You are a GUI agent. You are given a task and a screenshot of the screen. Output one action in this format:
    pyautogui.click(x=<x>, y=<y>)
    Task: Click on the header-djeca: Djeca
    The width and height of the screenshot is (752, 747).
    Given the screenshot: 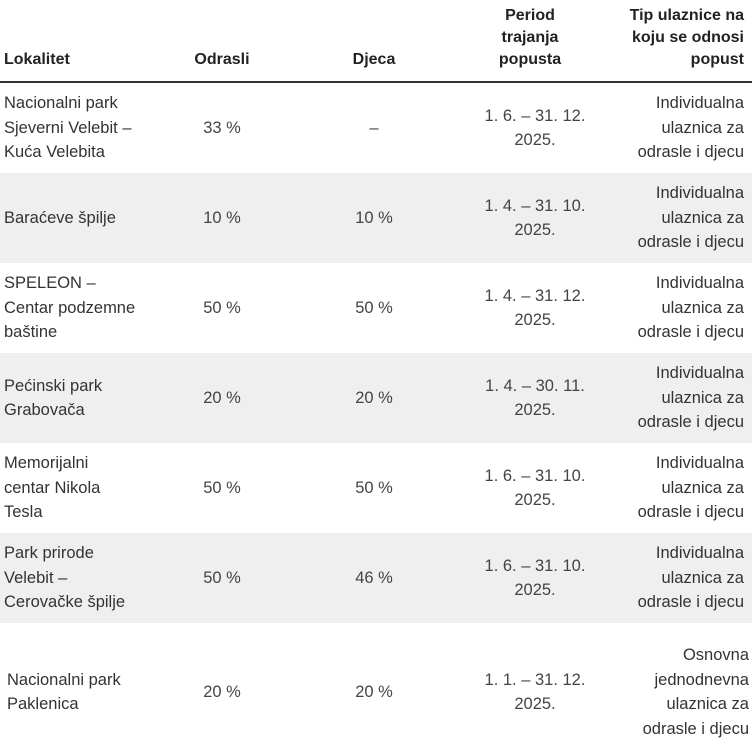 What is the action you would take?
    pyautogui.click(x=374, y=59)
    